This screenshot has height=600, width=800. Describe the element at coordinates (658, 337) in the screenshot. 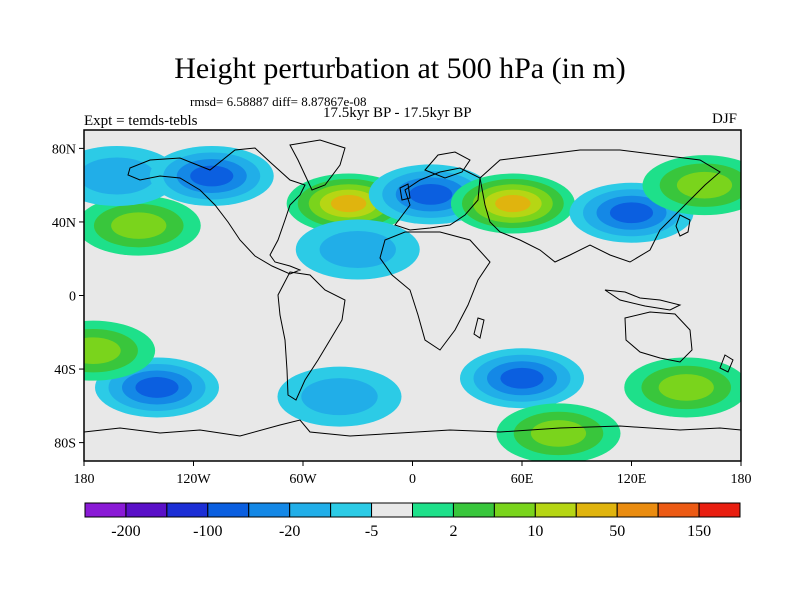

I see `coastline-australia` at that location.